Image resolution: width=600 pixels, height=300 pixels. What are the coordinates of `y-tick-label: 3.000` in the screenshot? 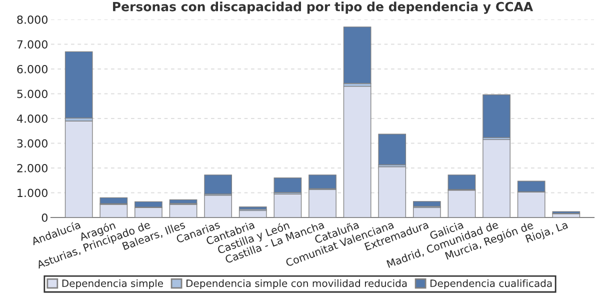 It's located at (32, 143).